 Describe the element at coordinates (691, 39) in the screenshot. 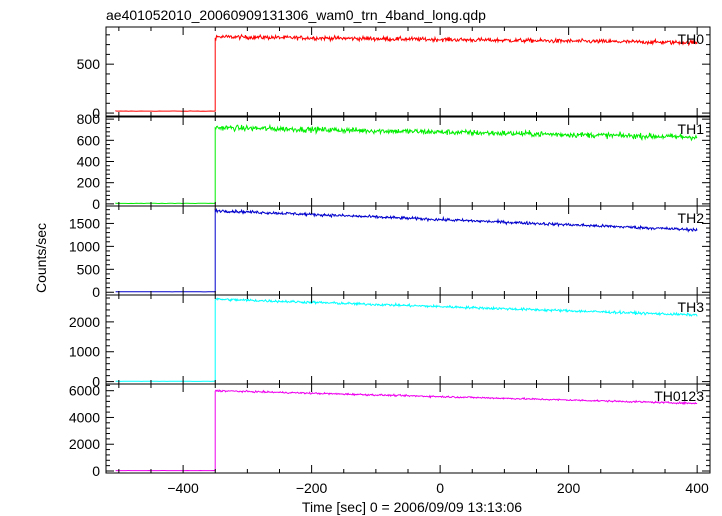

I see `panel-label-th0: TH0` at that location.